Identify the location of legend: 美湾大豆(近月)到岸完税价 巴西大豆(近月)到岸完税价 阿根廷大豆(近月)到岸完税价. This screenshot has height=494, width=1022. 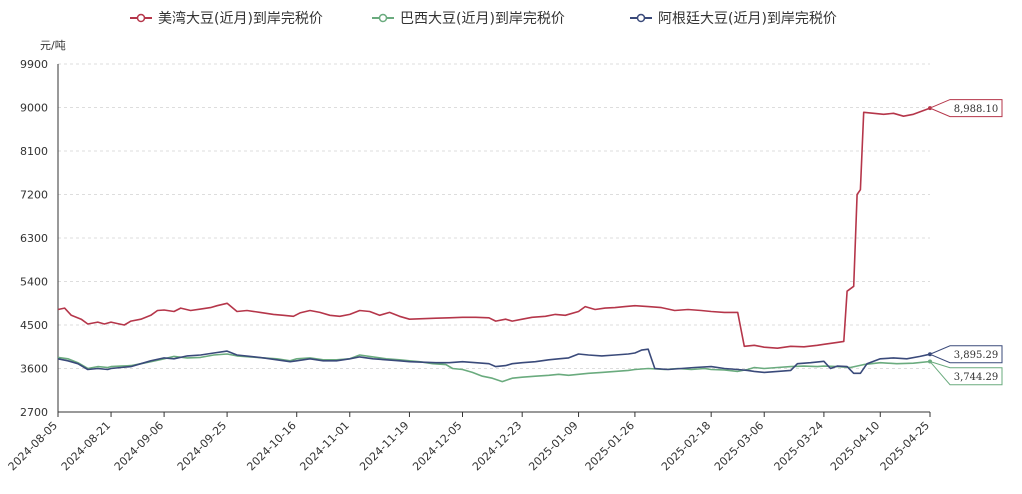
(483, 18).